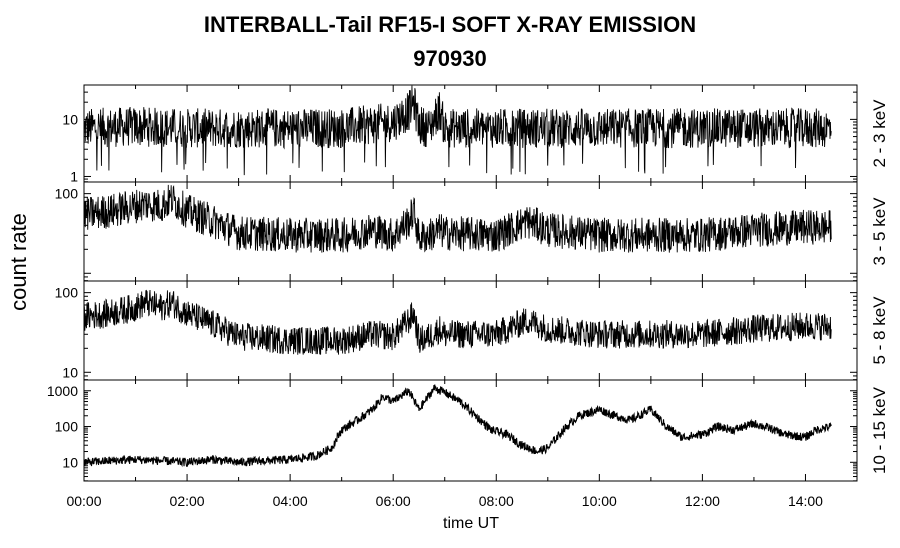 The image size is (900, 548). What do you see at coordinates (702, 501) in the screenshot?
I see `x-tick-label: 12:00` at bounding box center [702, 501].